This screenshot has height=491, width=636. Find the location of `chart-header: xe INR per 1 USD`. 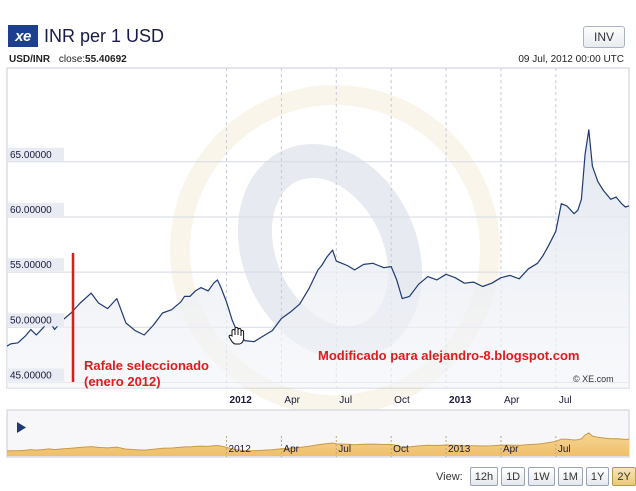

chart-header: xe INR per 1 USD is located at coordinates (86, 36).